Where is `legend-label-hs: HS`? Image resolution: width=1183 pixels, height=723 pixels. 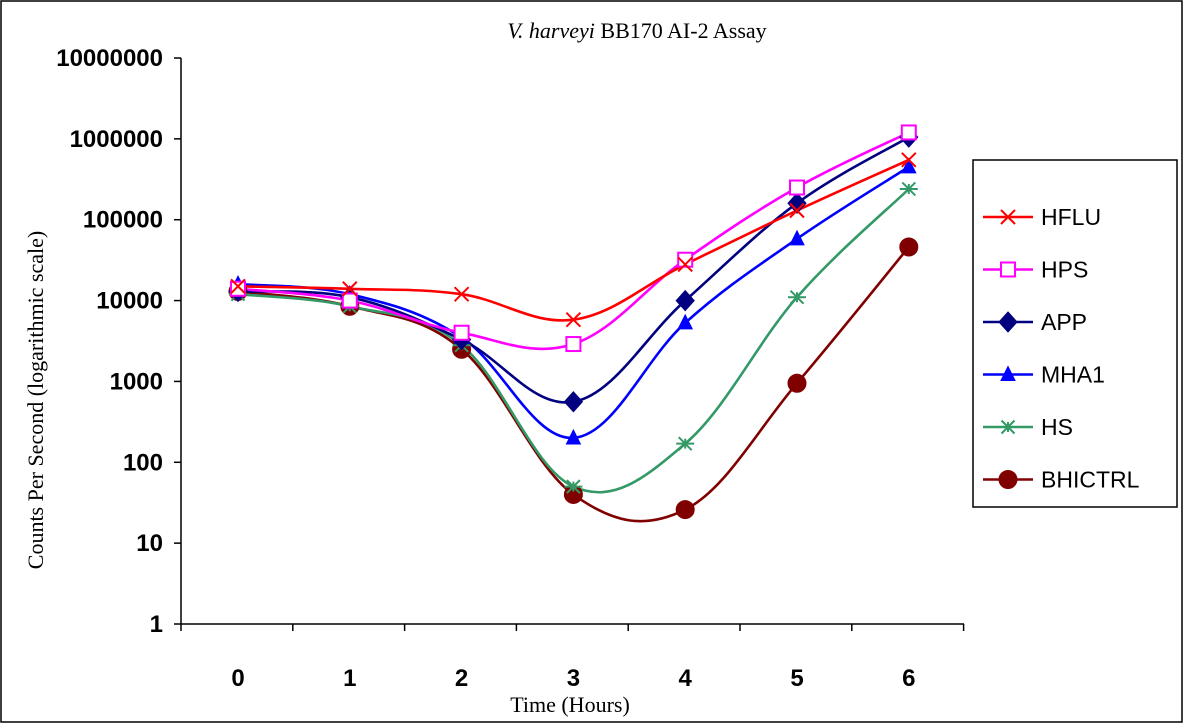
legend-label-hs: HS is located at coordinates (1057, 427).